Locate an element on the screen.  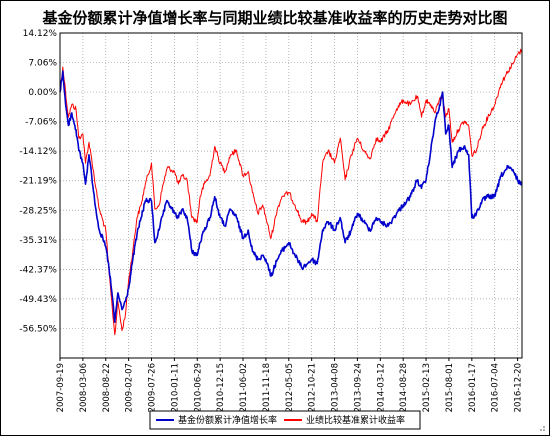
y-tick-label: -7.06% is located at coordinates (41, 123).